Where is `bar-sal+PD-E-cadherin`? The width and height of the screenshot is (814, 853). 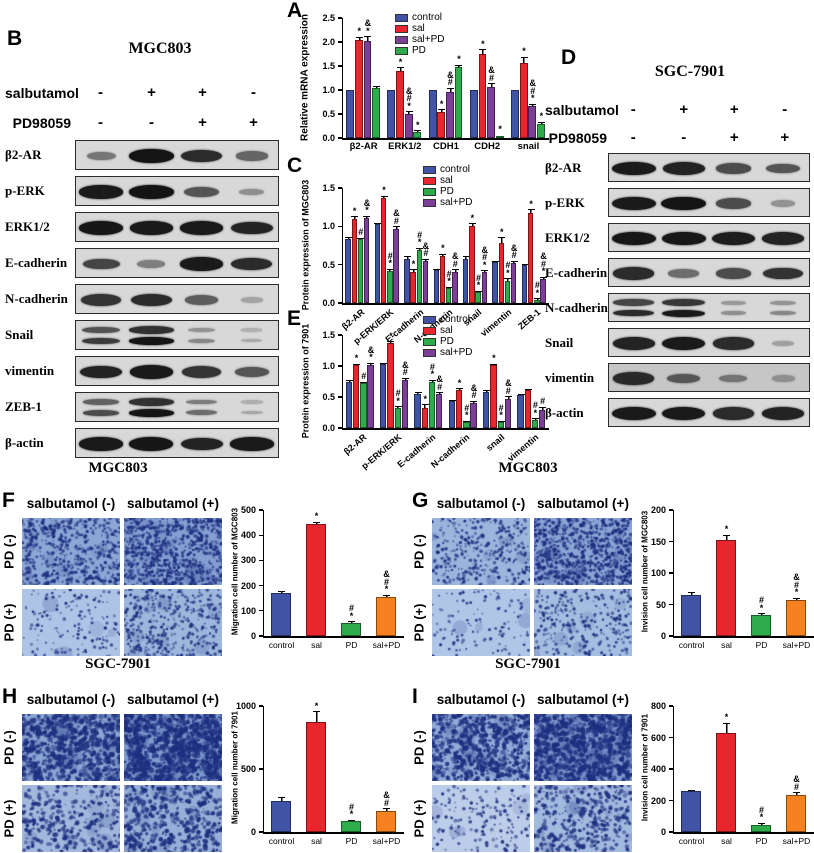
bar-sal+PD-E-cadherin is located at coordinates (425, 281).